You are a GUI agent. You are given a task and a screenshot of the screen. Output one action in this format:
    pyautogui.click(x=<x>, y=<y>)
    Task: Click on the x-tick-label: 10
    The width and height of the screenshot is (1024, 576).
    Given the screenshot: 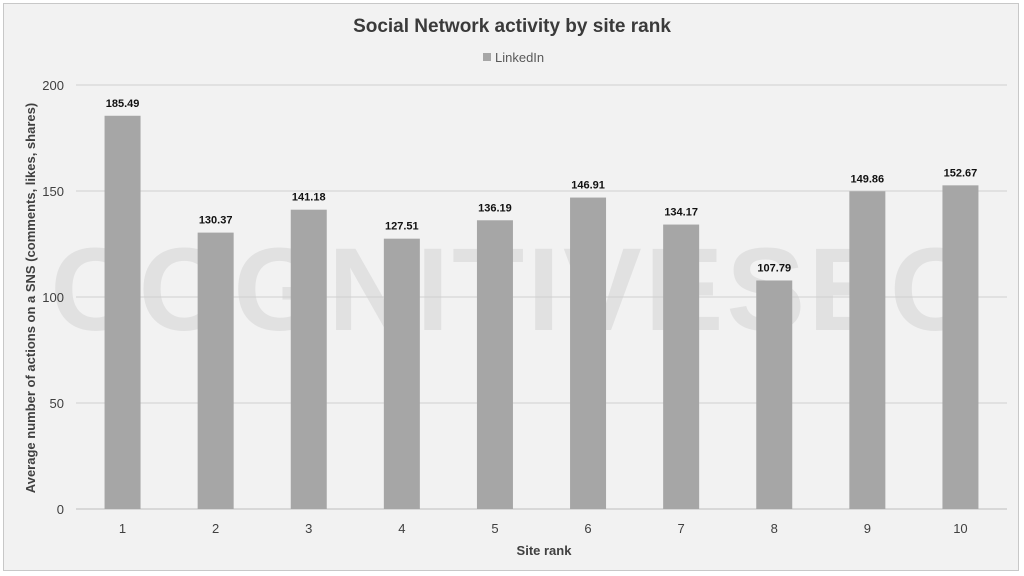 What is the action you would take?
    pyautogui.click(x=960, y=528)
    